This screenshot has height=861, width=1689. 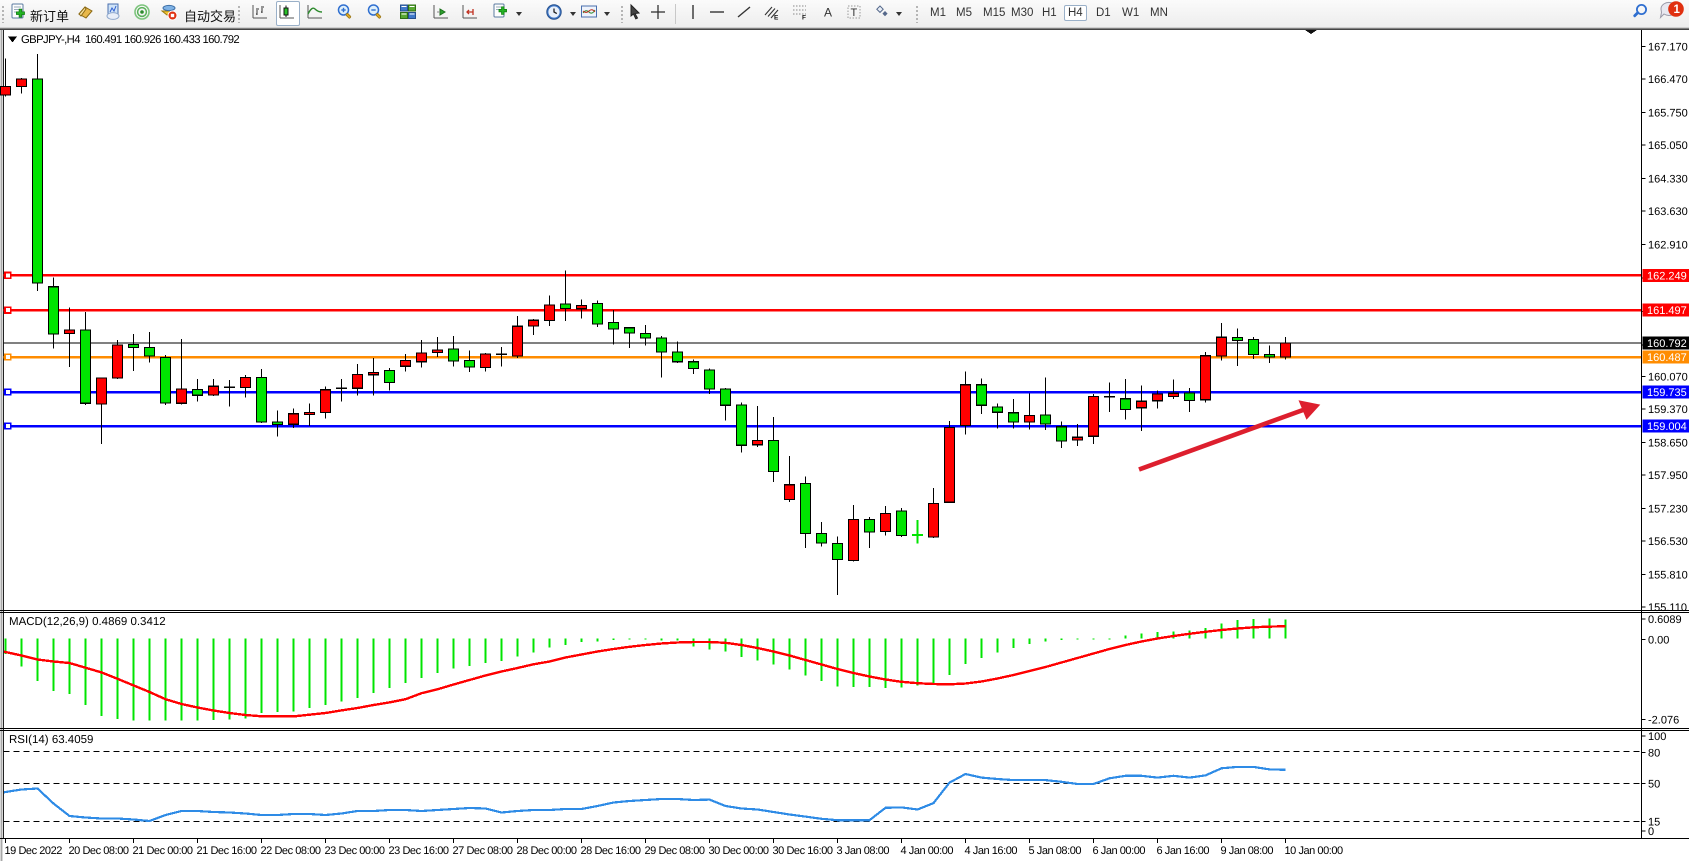 What do you see at coordinates (1668, 476) in the screenshot?
I see `svg-text: 157.950` at bounding box center [1668, 476].